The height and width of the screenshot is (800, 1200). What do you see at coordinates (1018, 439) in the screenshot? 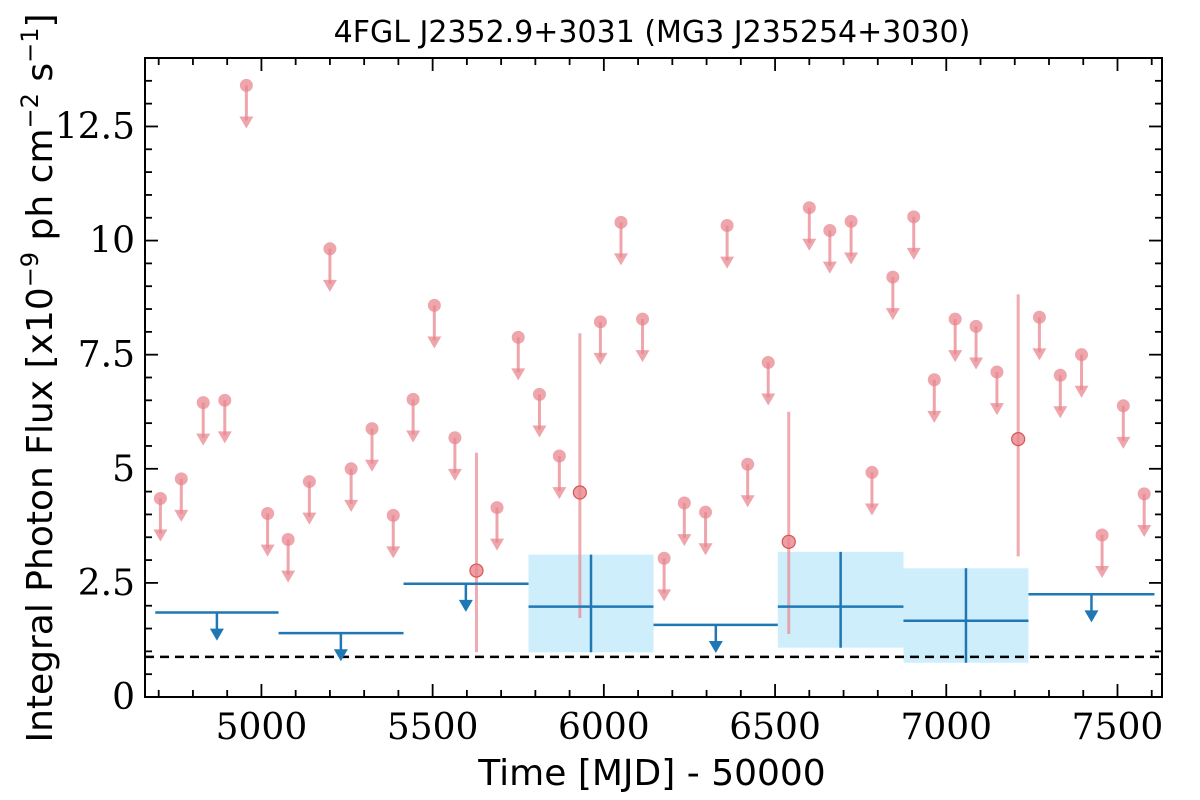
I see `detection-marker` at bounding box center [1018, 439].